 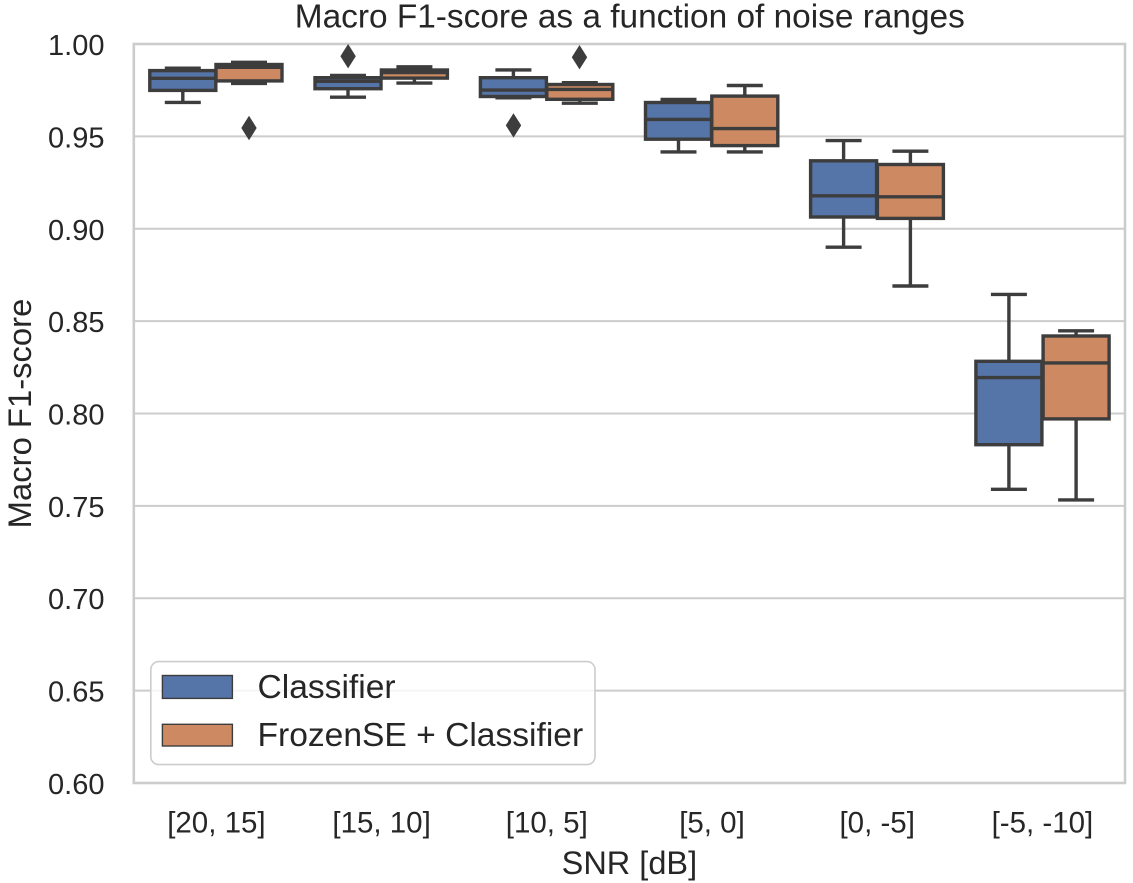 What do you see at coordinates (76, 323) in the screenshot?
I see `svg-text: 0.85` at bounding box center [76, 323].